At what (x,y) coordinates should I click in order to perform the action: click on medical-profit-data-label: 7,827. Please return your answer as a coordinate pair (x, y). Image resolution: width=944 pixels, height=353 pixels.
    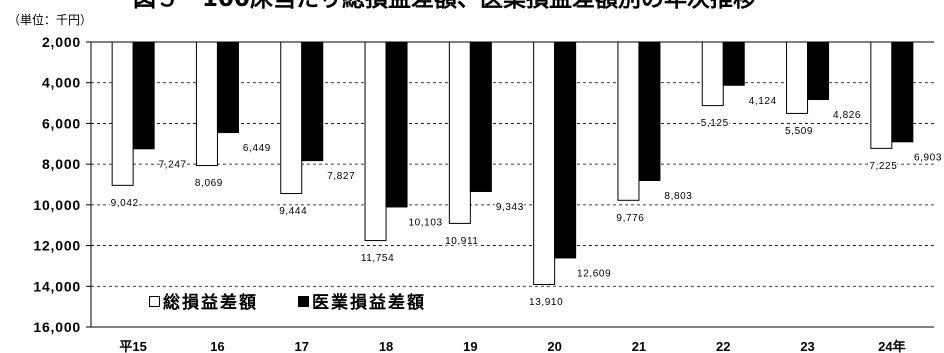
    Looking at the image, I should click on (341, 176).